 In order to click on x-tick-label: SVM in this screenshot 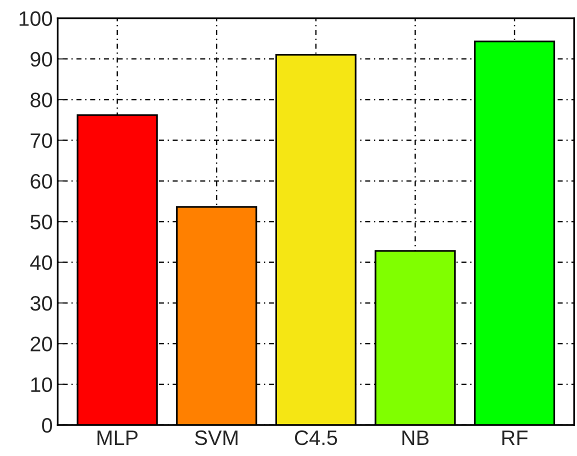, I will do `click(216, 438)`.